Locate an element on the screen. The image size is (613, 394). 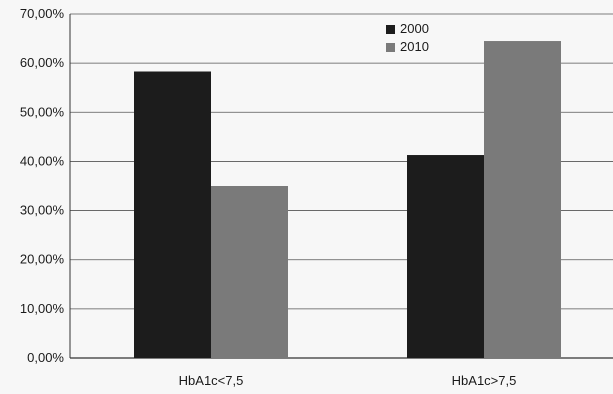
y-tick-label: 50,00% is located at coordinates (42, 111).